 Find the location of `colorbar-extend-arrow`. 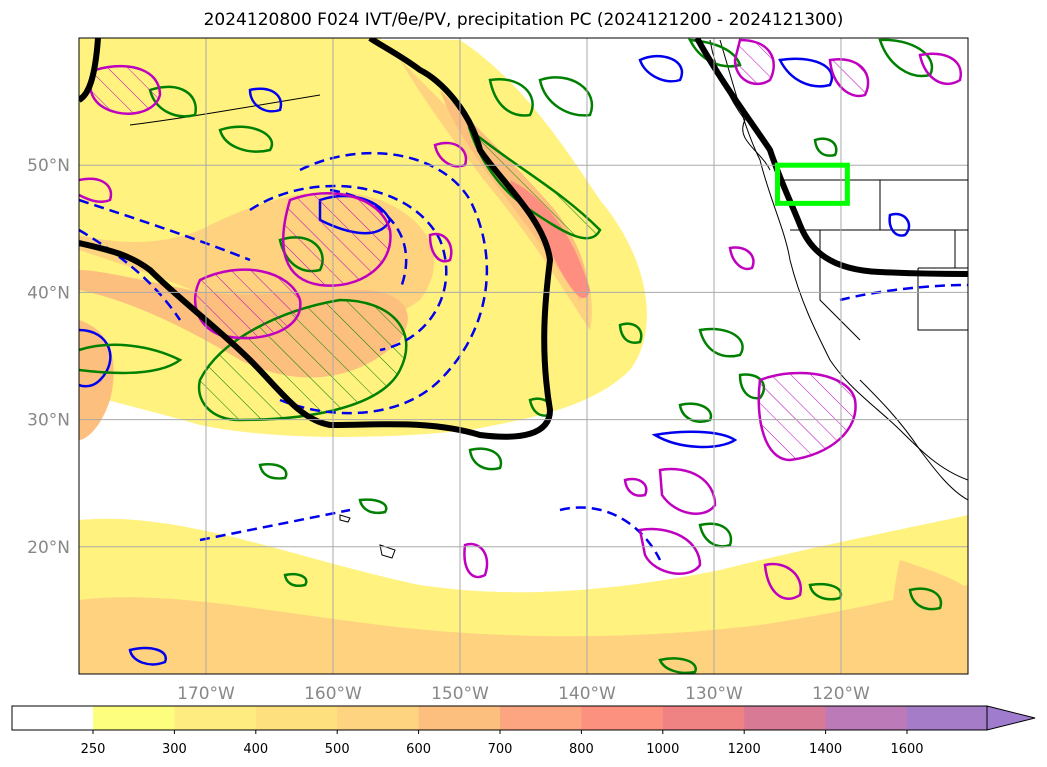

colorbar-extend-arrow is located at coordinates (1011, 718).